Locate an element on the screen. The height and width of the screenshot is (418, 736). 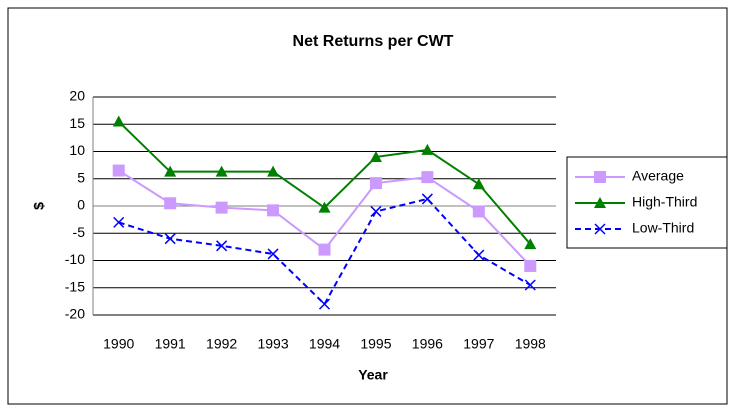
y-tick-label: 10 is located at coordinates (77, 150).